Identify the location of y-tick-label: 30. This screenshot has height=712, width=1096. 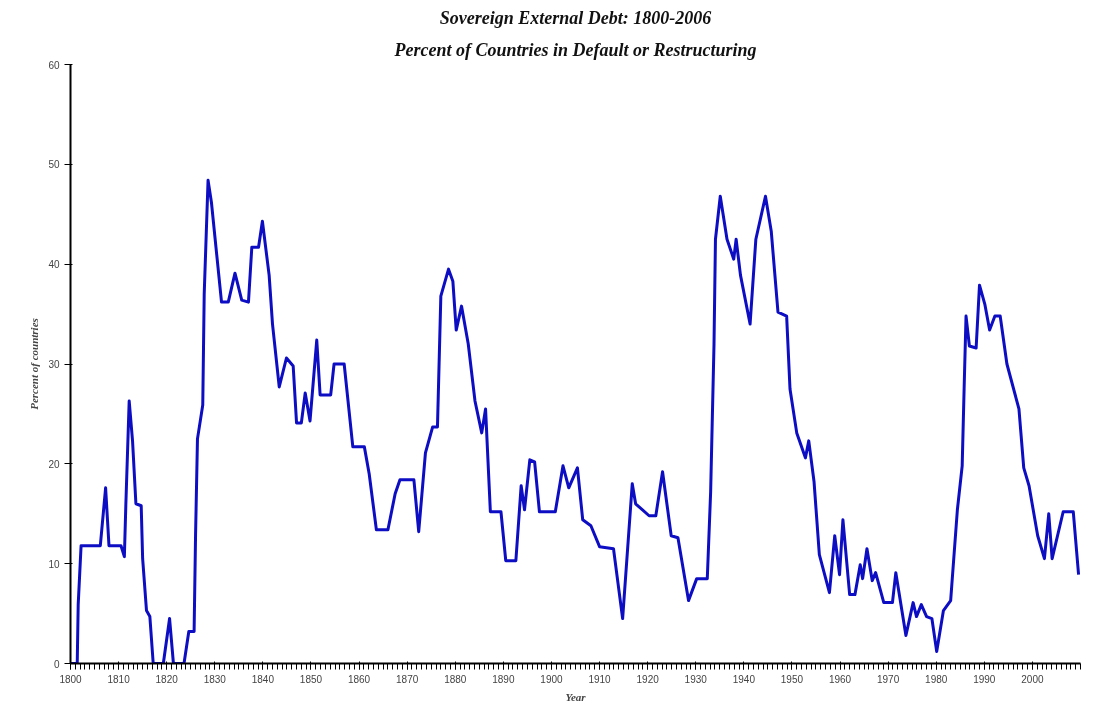
(54, 364).